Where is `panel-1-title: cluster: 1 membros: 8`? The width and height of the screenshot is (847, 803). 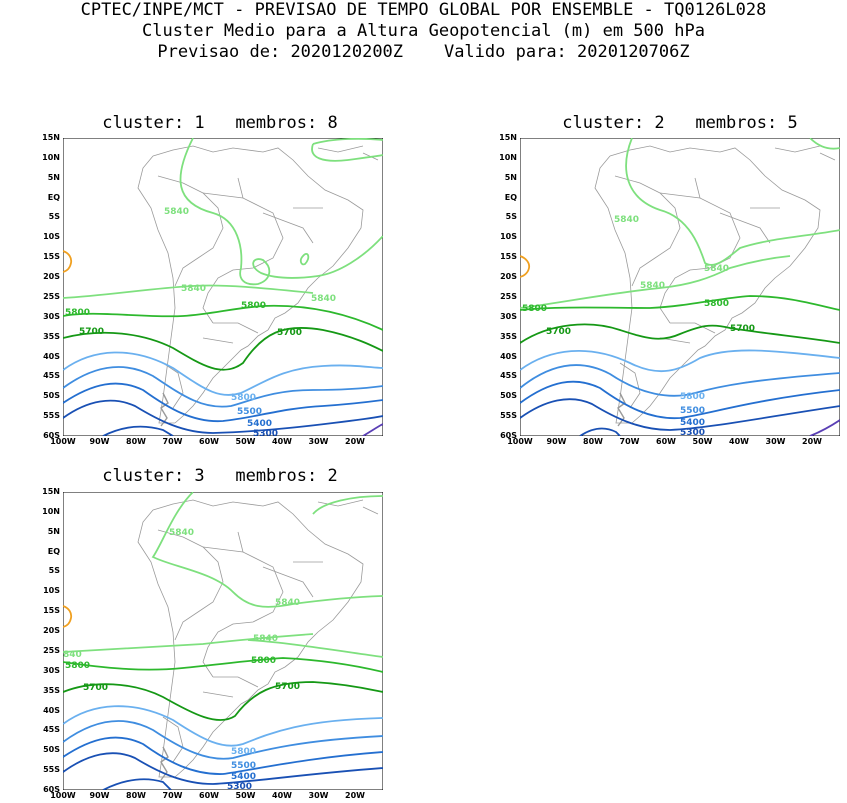 panel-1-title: cluster: 1 membros: 8 is located at coordinates (220, 123).